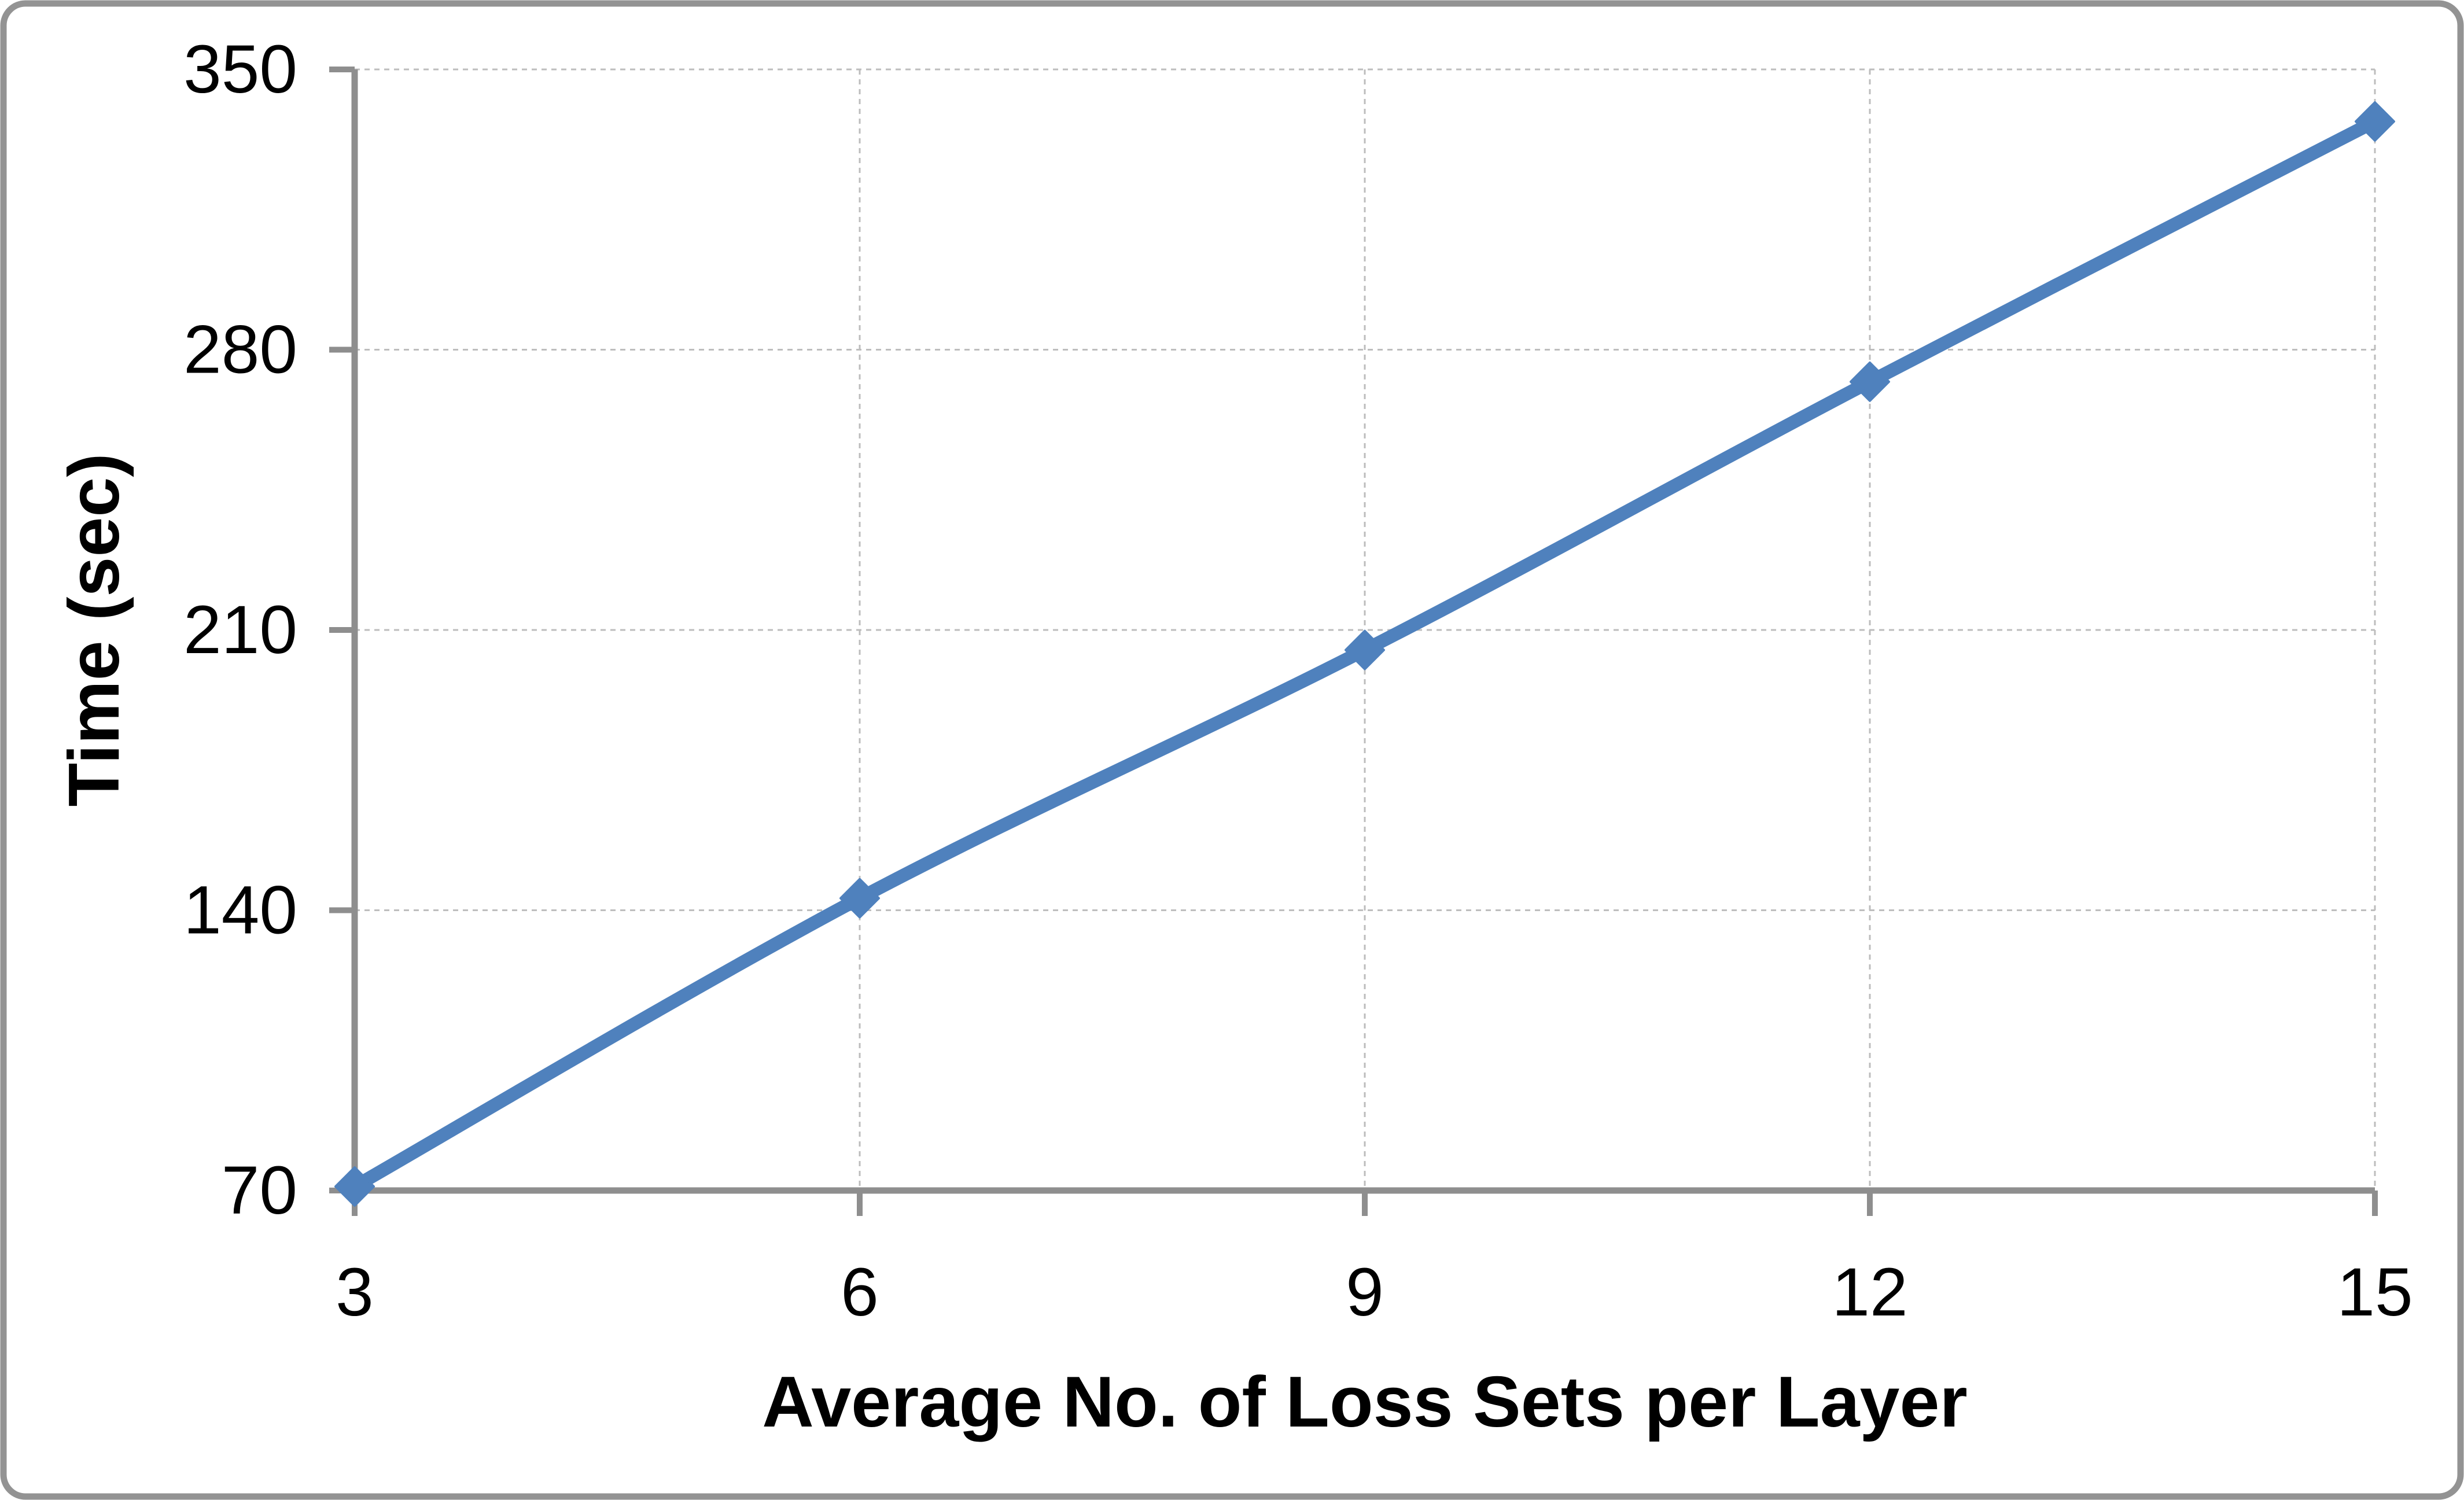  Describe the element at coordinates (1365, 1292) in the screenshot. I see `x-tick-label-9: 9` at that location.